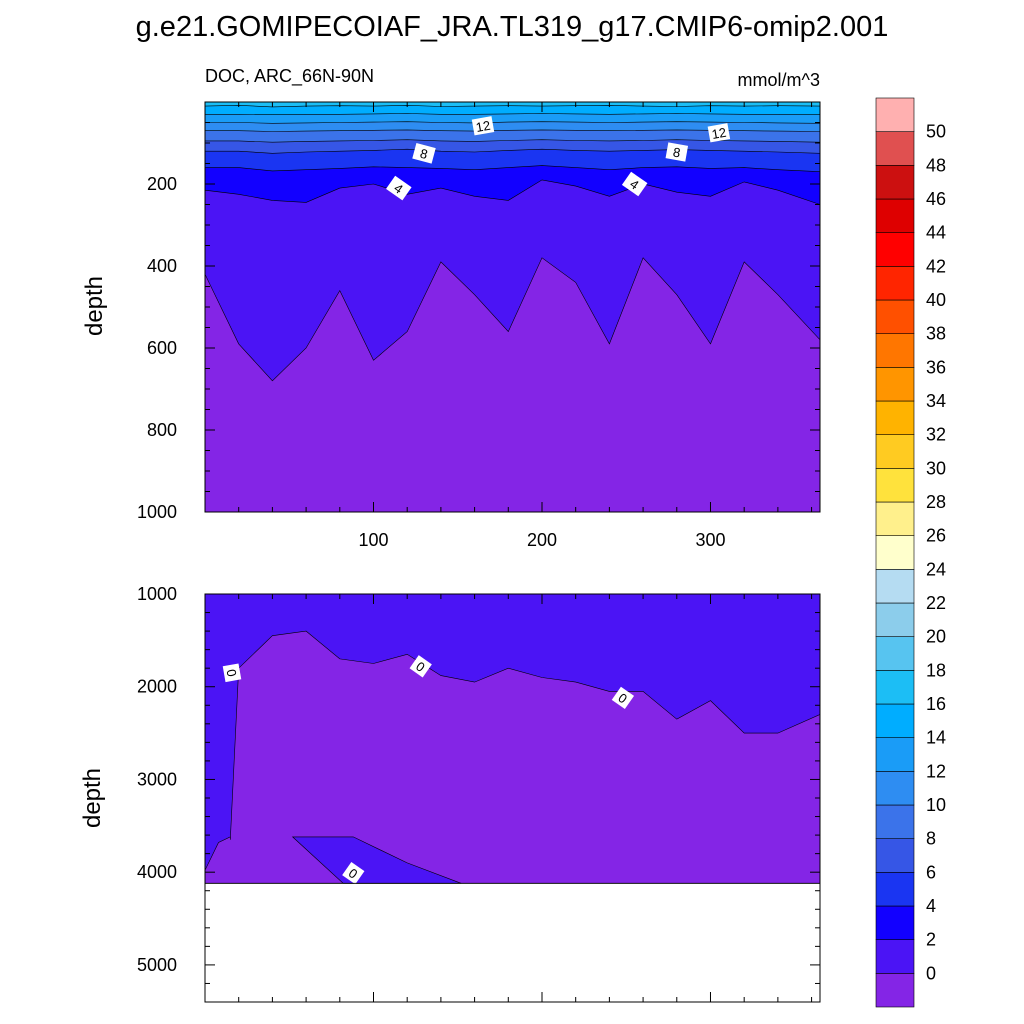 The image size is (1024, 1024). Describe the element at coordinates (931, 839) in the screenshot. I see `colorbar-label: 8` at that location.